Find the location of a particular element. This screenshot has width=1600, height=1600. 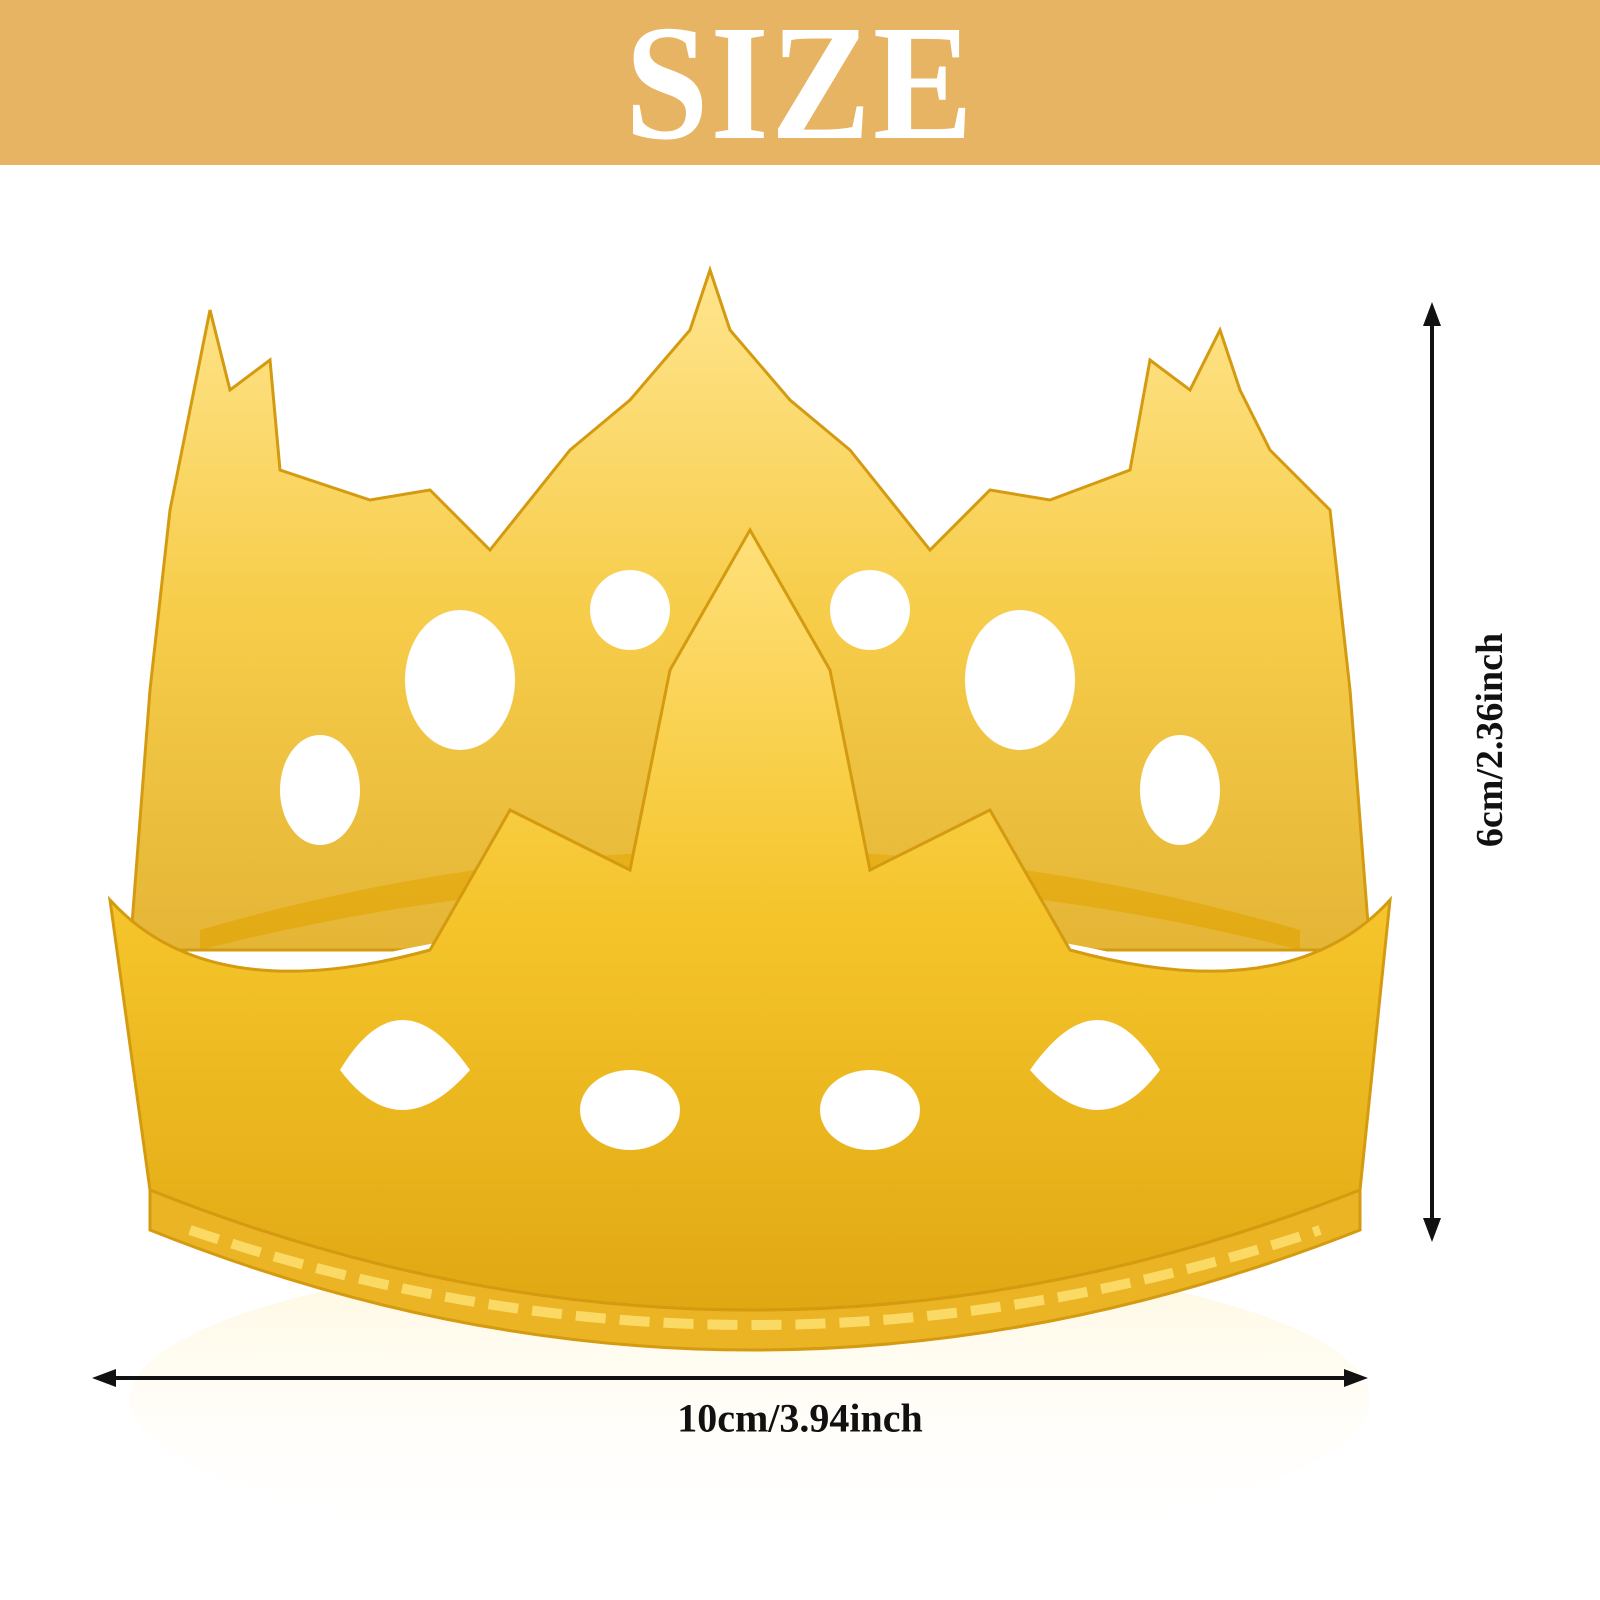

width-dimension-label: 10cm/3.94inch is located at coordinates (800, 1418).